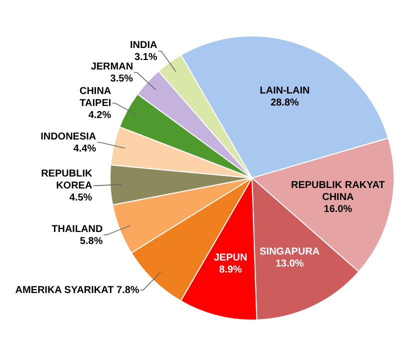 The image size is (420, 350). Describe the element at coordinates (84, 148) in the screenshot. I see `data-label: 4.4%` at that location.